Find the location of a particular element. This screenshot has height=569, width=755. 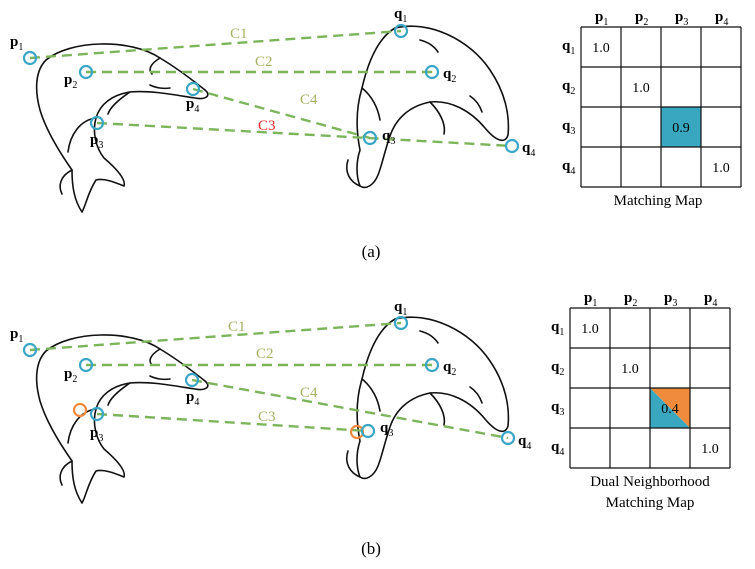

target-dolphin-a is located at coordinates (427, 107).